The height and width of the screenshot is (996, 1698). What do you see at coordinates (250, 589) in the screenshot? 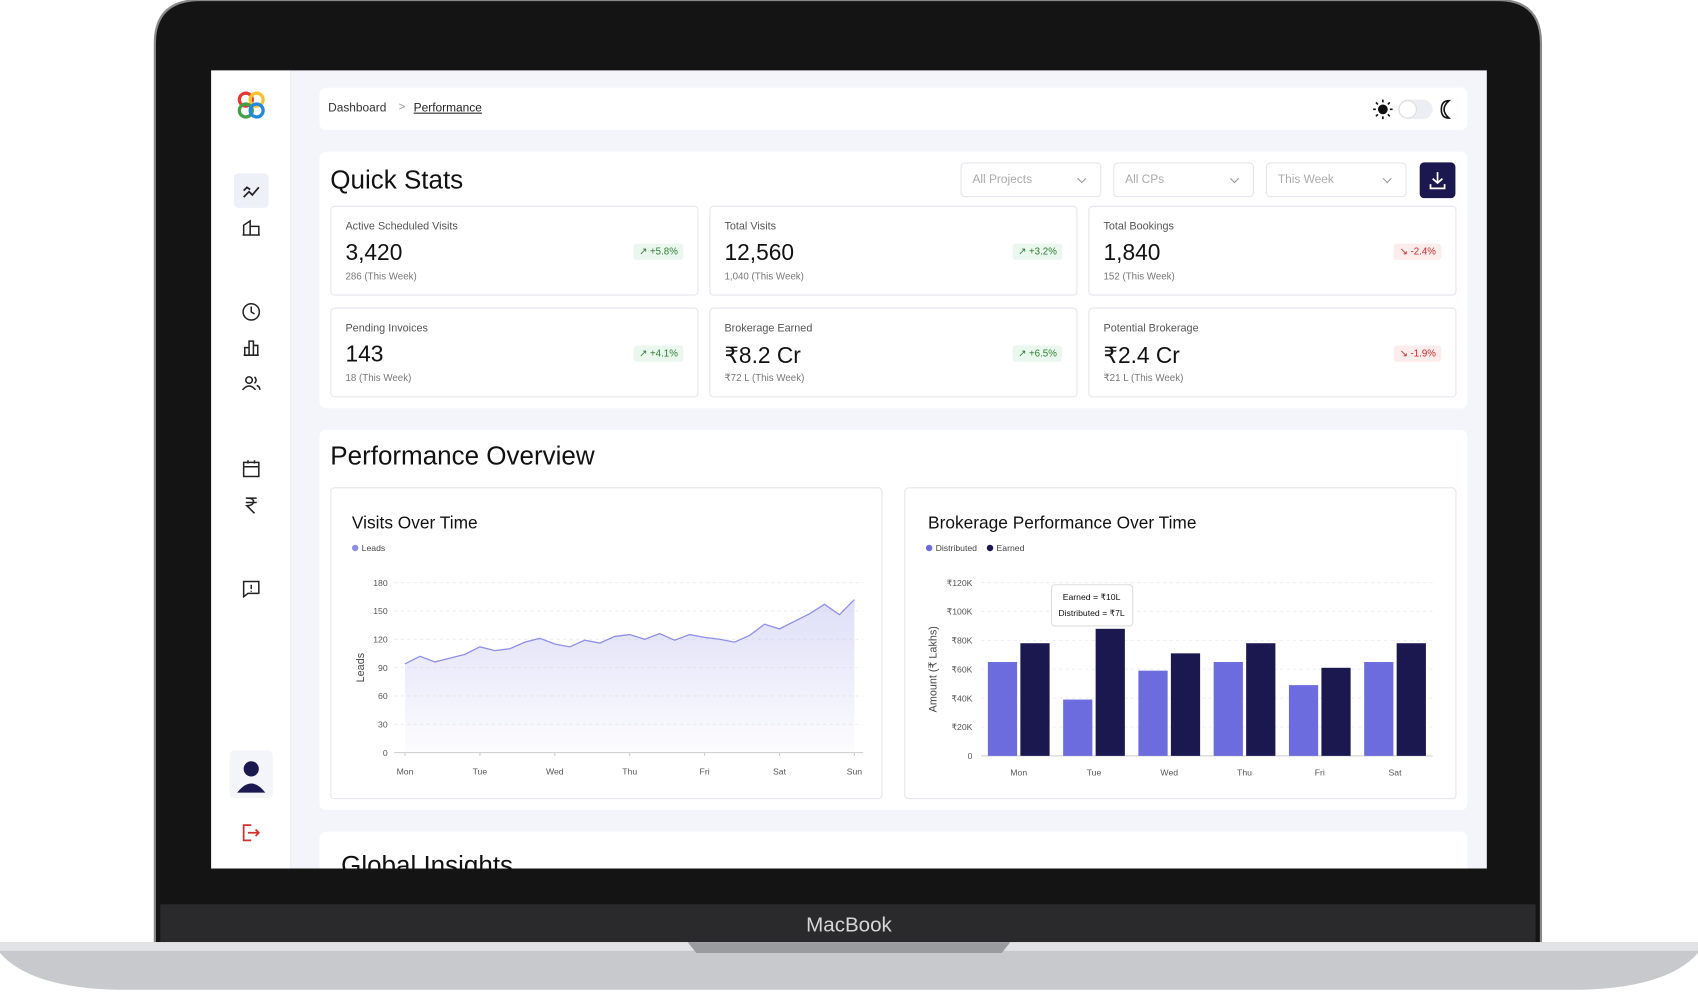
I see `nav-feedback` at bounding box center [250, 589].